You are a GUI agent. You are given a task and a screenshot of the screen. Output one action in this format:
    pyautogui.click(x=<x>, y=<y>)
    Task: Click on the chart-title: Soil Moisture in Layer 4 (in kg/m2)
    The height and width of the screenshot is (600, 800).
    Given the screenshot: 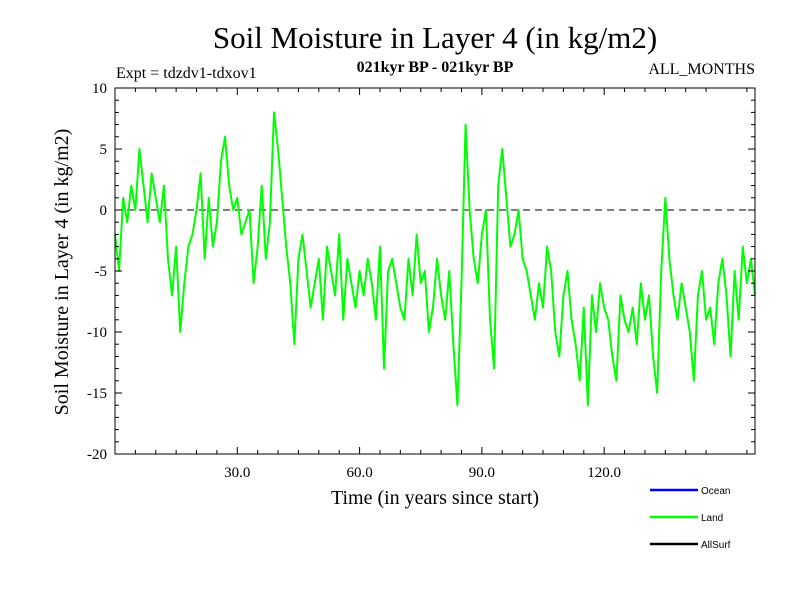 What is the action you would take?
    pyautogui.click(x=435, y=37)
    